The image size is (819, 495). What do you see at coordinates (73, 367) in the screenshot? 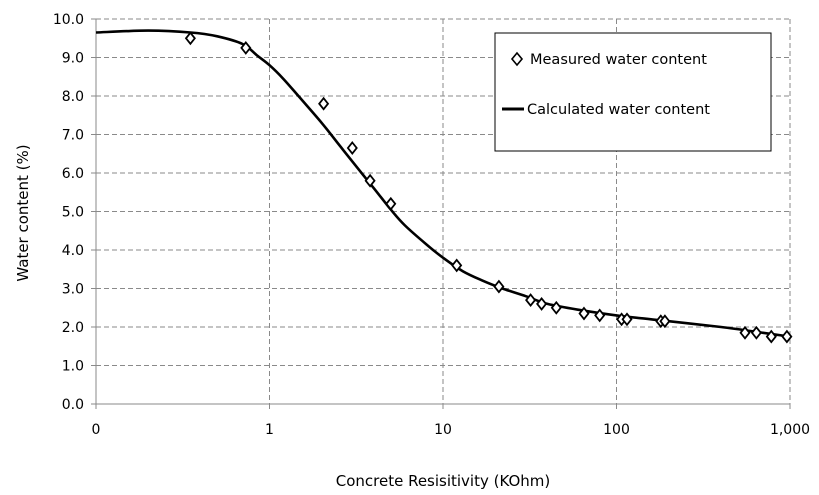
I see `y-tick-label: 1.0` at bounding box center [73, 367].